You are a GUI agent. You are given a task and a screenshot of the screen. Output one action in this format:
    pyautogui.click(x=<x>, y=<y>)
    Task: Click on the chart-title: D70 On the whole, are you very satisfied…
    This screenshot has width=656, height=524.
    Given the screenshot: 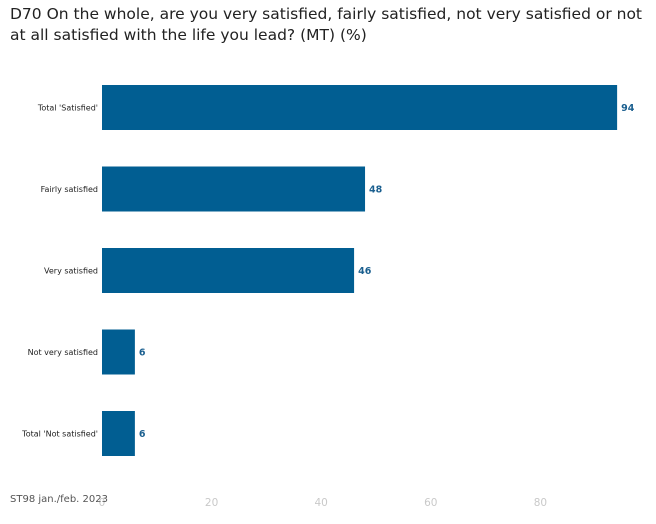 What is the action you would take?
    pyautogui.click(x=326, y=24)
    